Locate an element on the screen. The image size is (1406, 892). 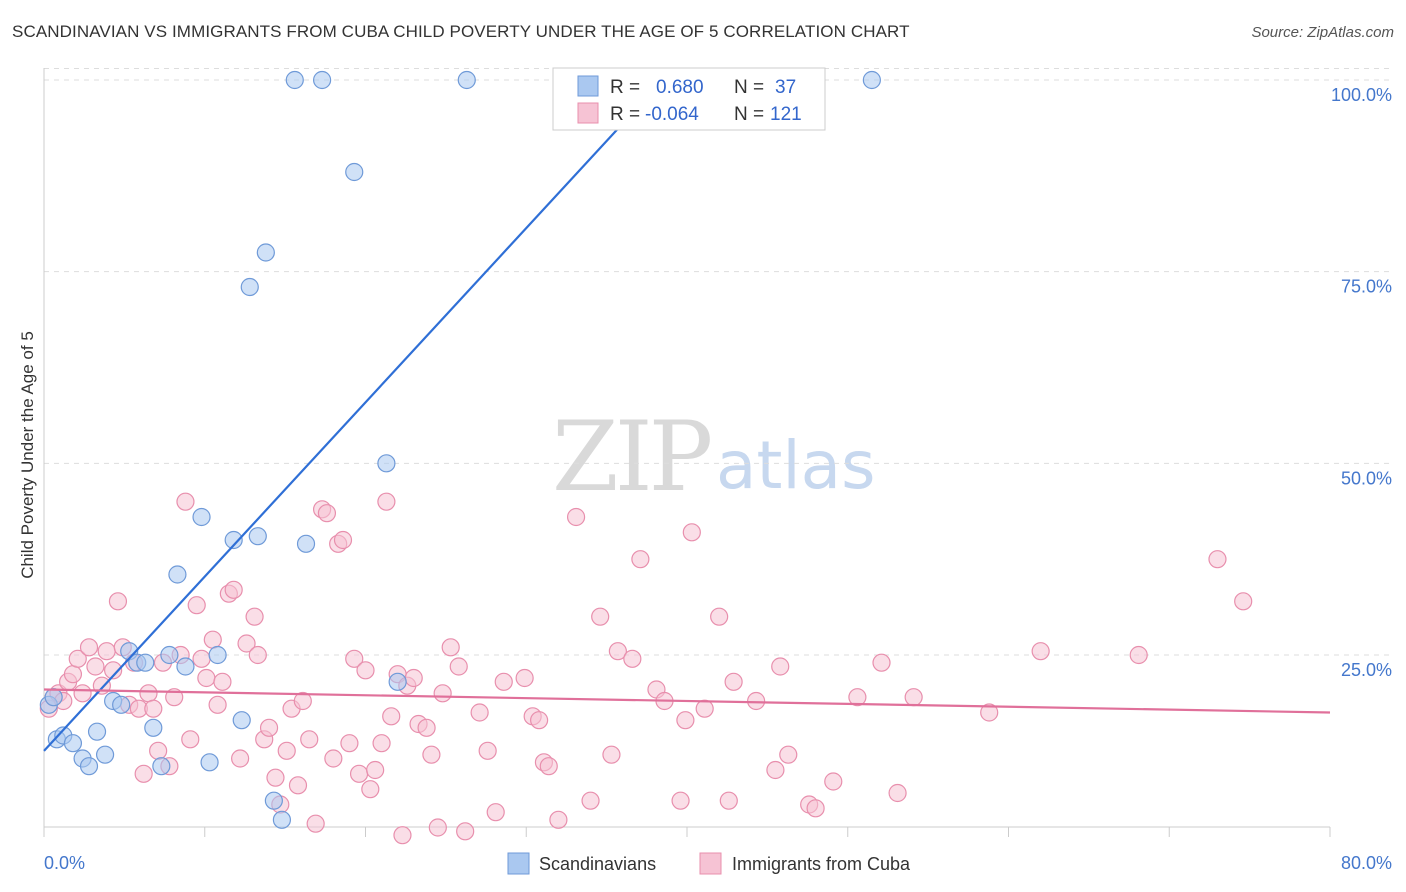
x-tick-label-min: 0.0% is located at coordinates (64, 863).